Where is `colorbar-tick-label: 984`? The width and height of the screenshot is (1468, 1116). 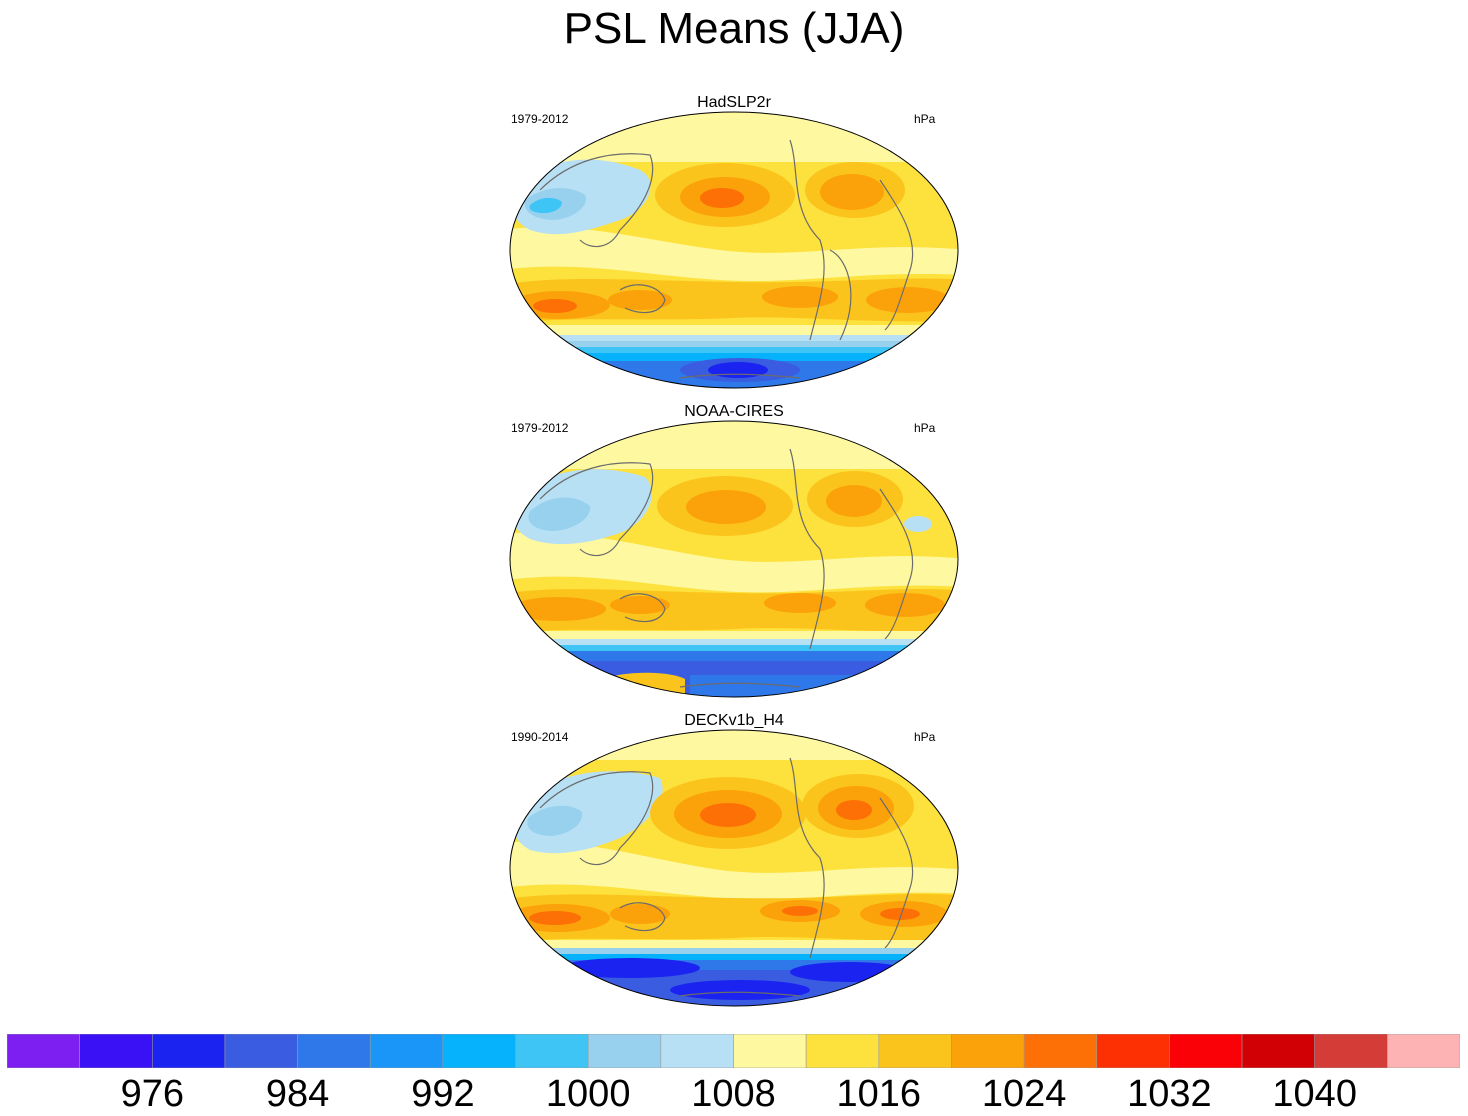 colorbar-tick-label: 984 is located at coordinates (297, 1094).